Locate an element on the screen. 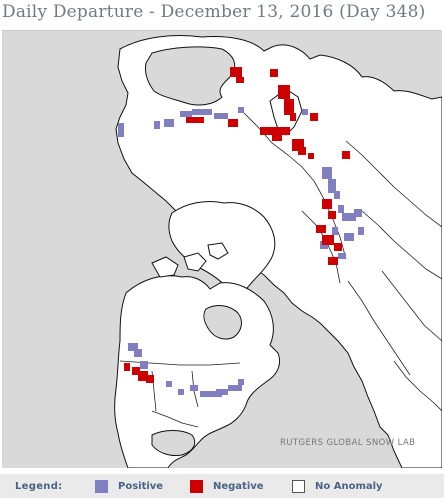 Image resolution: width=444 pixels, height=498 pixels. legend-item-no-anomaly: No Anomaly is located at coordinates (337, 486).